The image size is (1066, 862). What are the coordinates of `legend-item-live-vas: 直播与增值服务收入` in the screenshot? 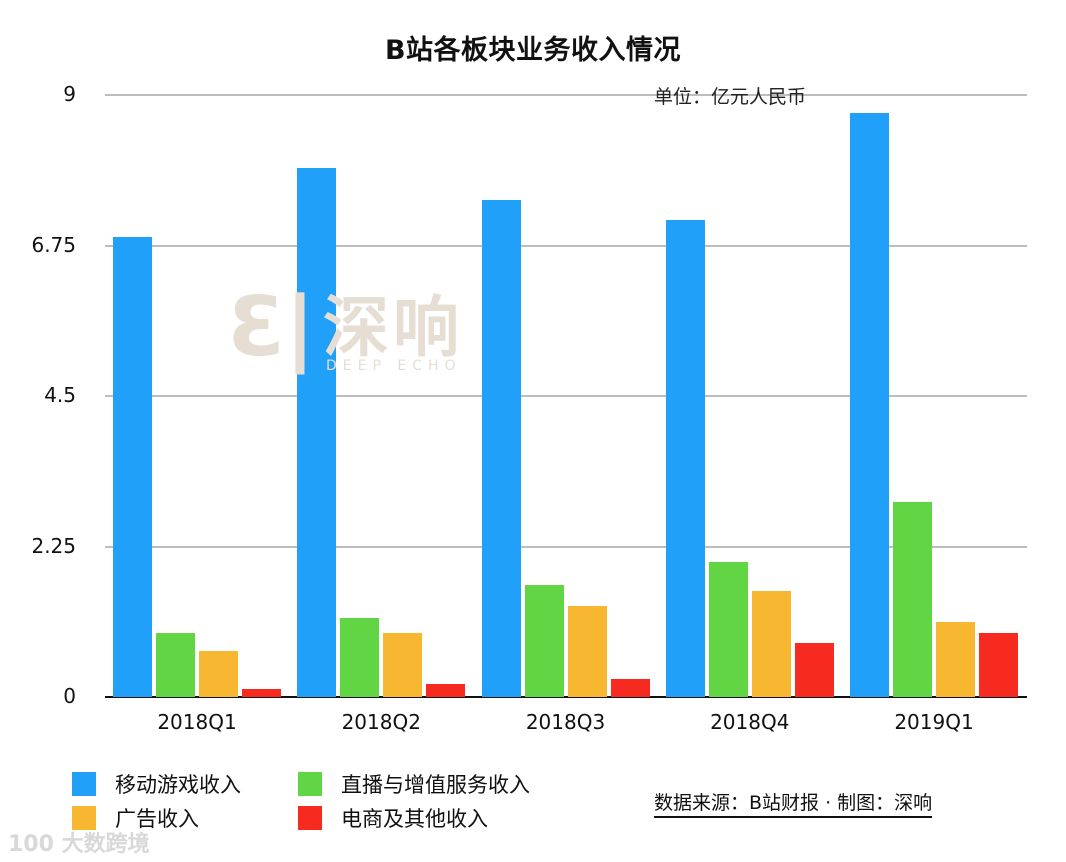 It's located at (414, 784).